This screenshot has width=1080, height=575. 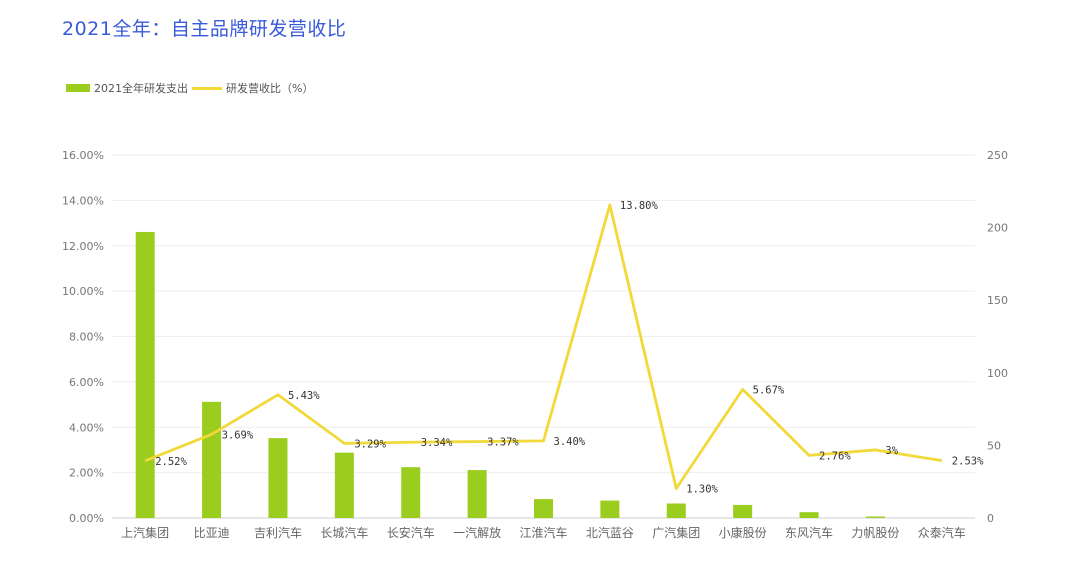 What do you see at coordinates (875, 532) in the screenshot?
I see `x-axis-label: 力帆股份` at bounding box center [875, 532].